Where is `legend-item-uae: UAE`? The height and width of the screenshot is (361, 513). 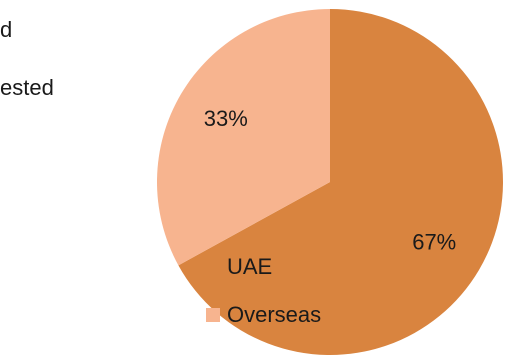 legend-item-uae: UAE is located at coordinates (263, 267).